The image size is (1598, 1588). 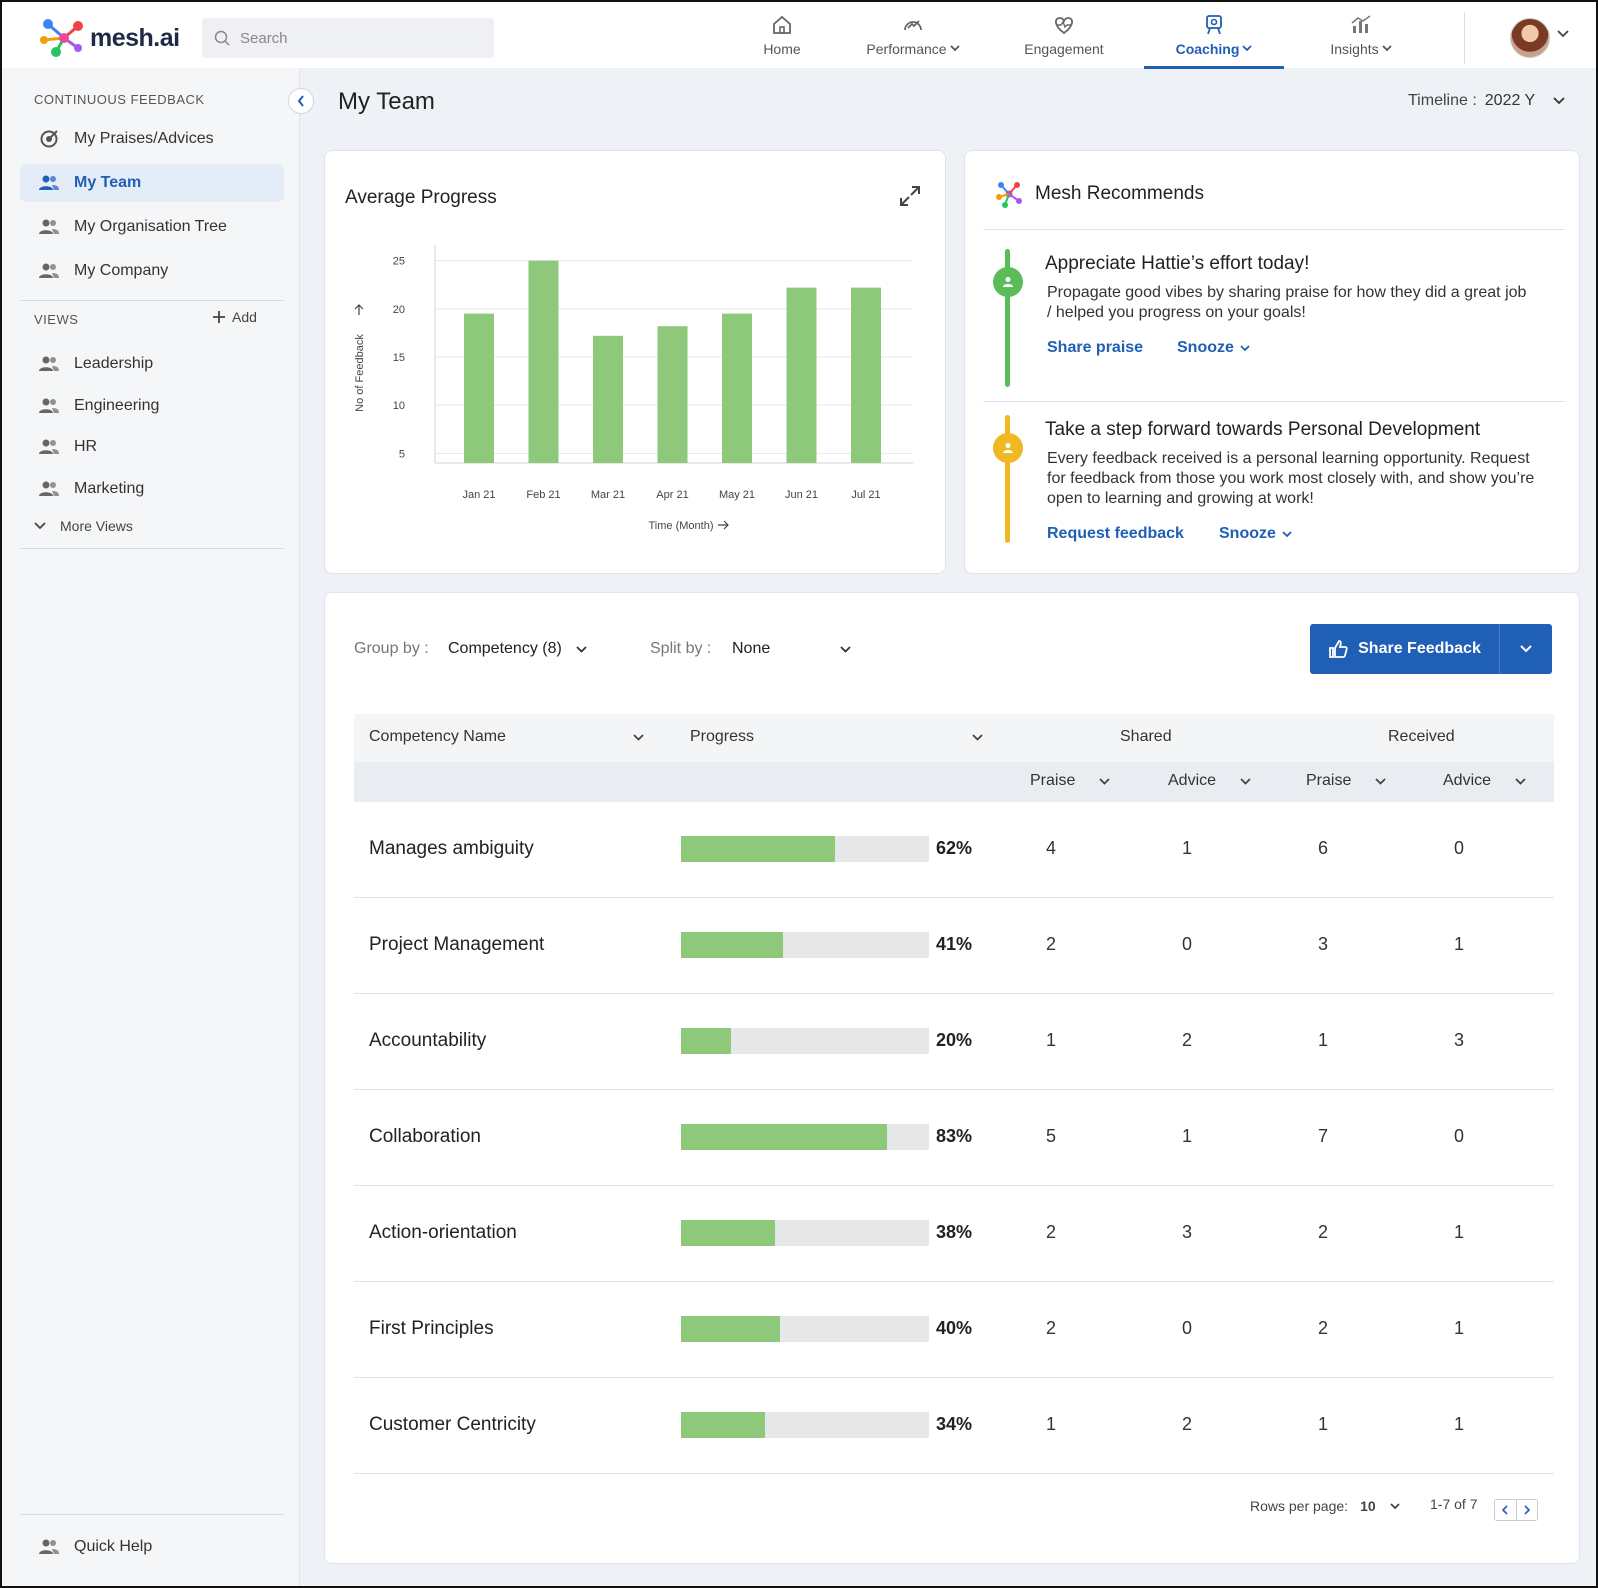 I want to click on request-feedback-link: Request feedback, so click(x=1115, y=534).